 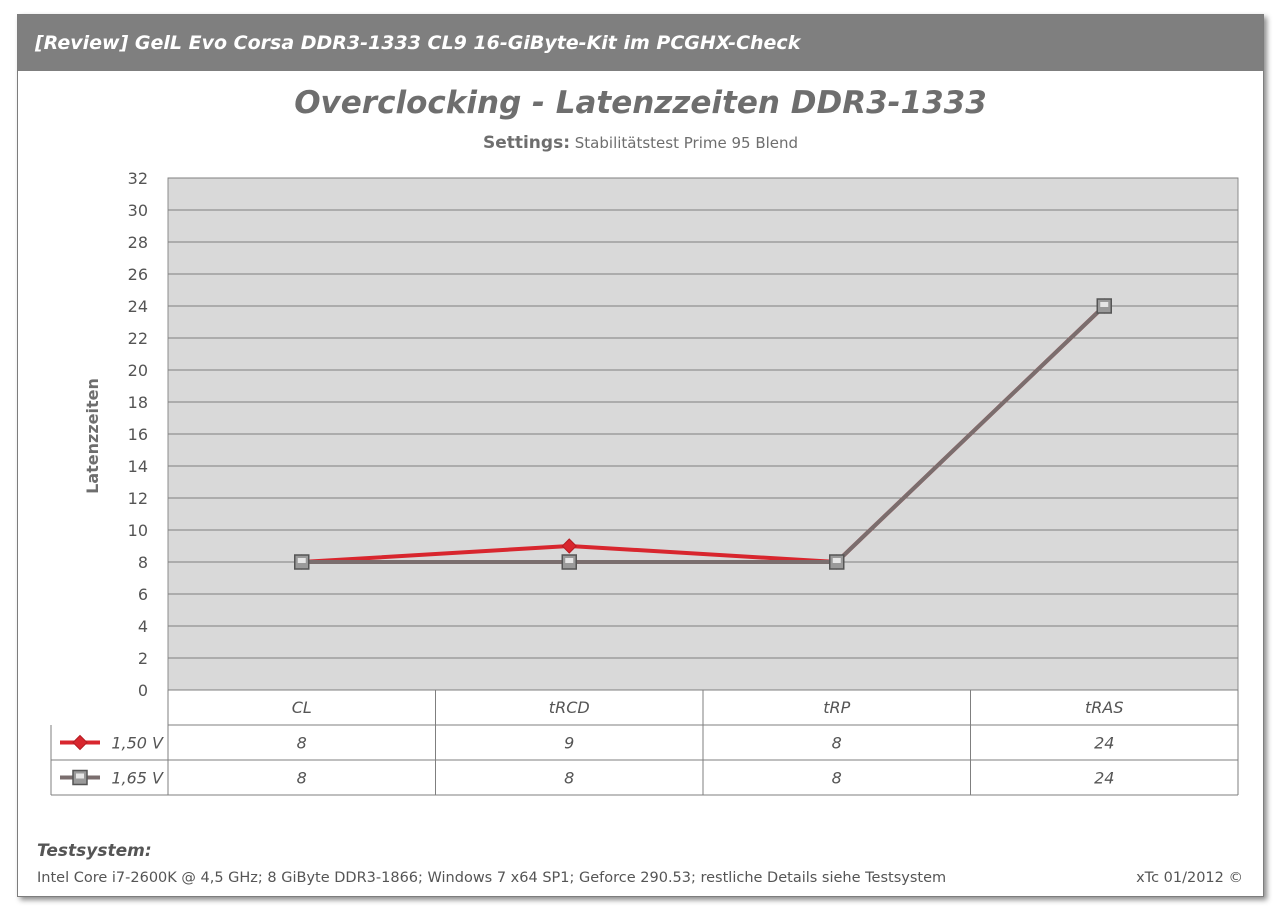 What do you see at coordinates (526, 143) in the screenshot?
I see `settings-label: Settings:` at bounding box center [526, 143].